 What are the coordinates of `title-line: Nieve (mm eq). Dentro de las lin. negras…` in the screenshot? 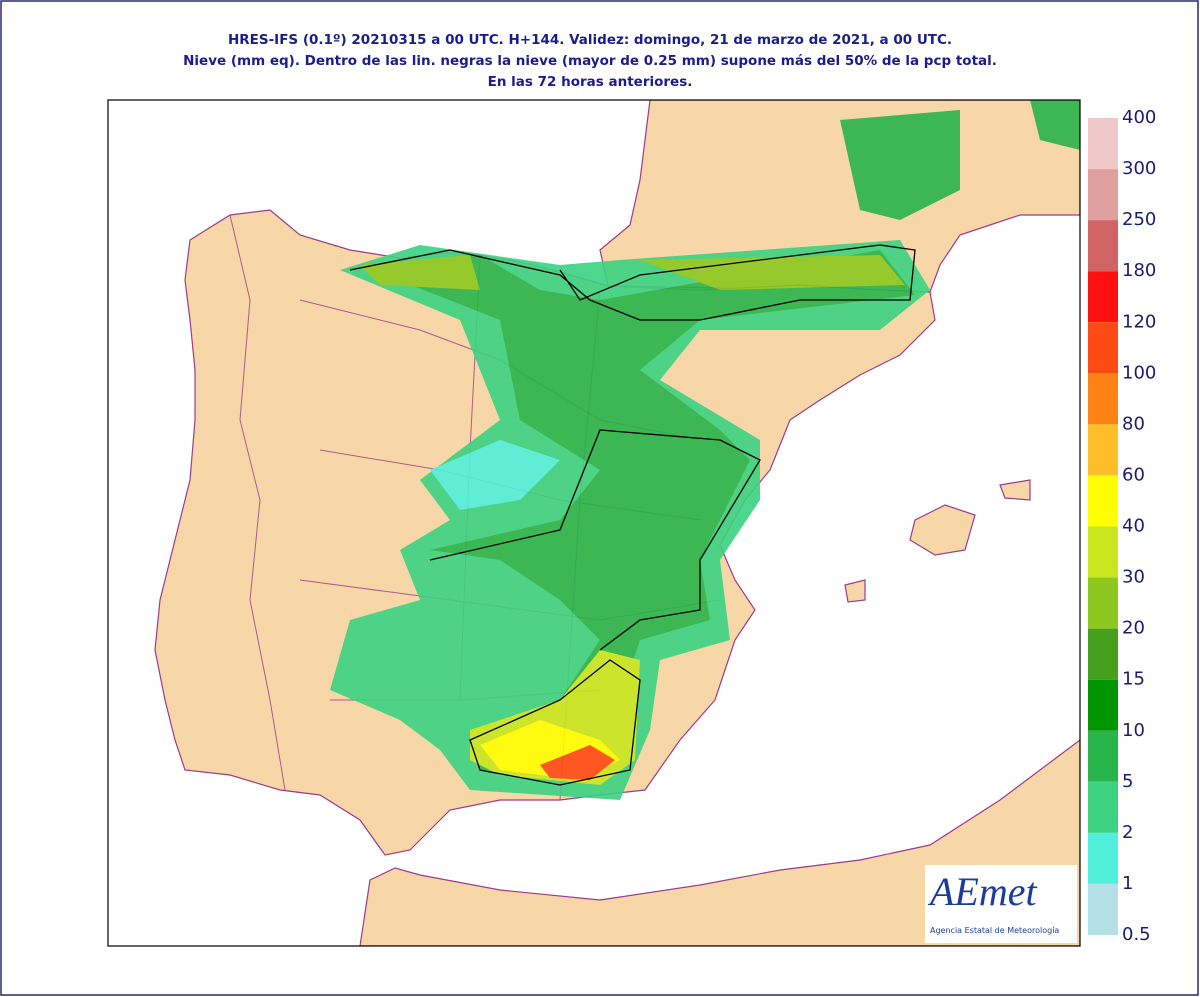 It's located at (590, 61).